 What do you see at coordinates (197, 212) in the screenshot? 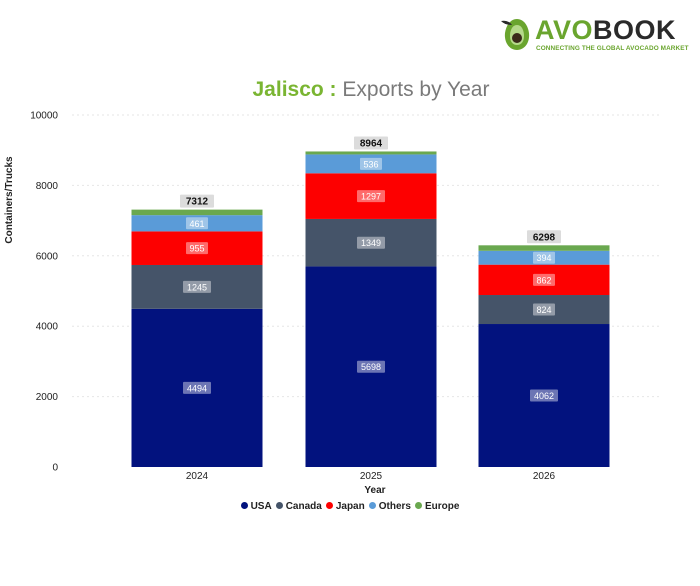
I see `bar-segment-europe-2024` at bounding box center [197, 212].